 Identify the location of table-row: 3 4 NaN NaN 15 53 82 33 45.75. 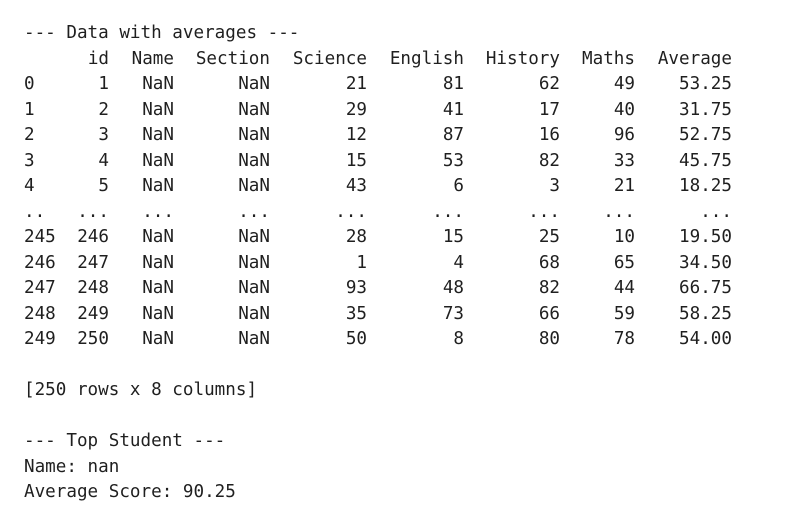
(414, 162).